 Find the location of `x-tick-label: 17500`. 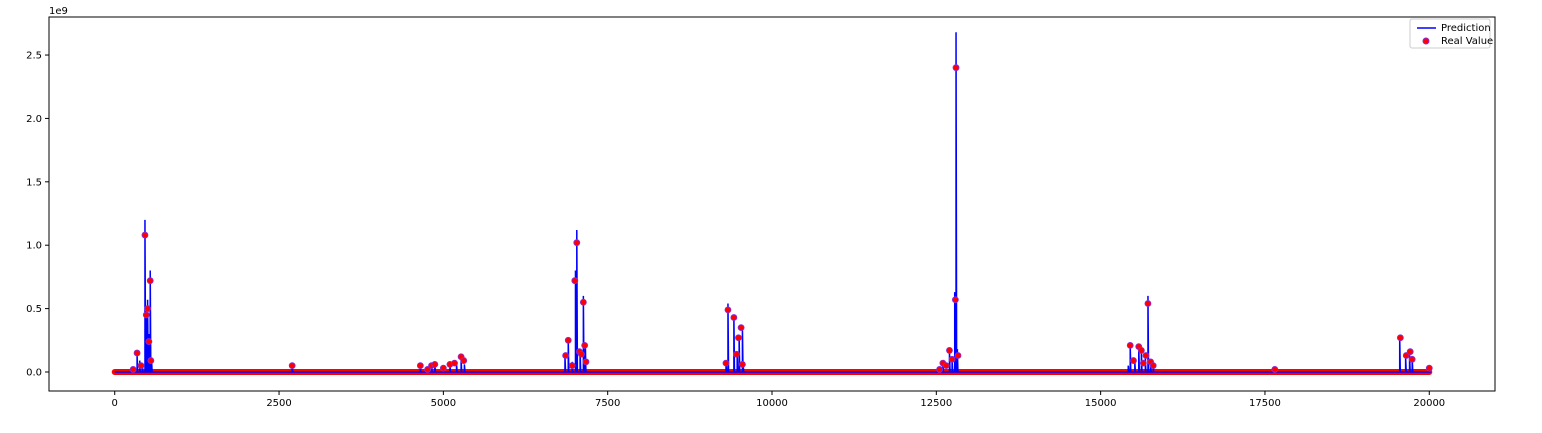

x-tick-label: 17500 is located at coordinates (1265, 403).